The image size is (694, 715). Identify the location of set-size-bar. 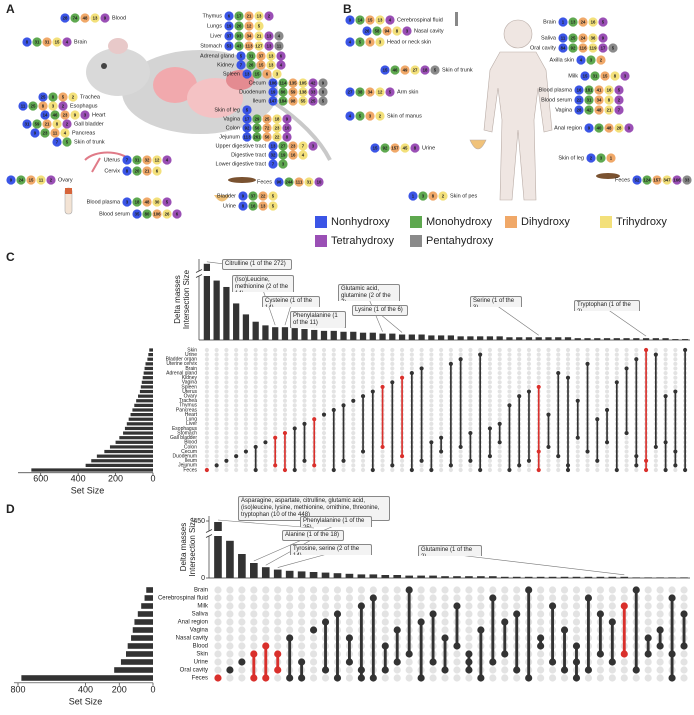
(149, 364).